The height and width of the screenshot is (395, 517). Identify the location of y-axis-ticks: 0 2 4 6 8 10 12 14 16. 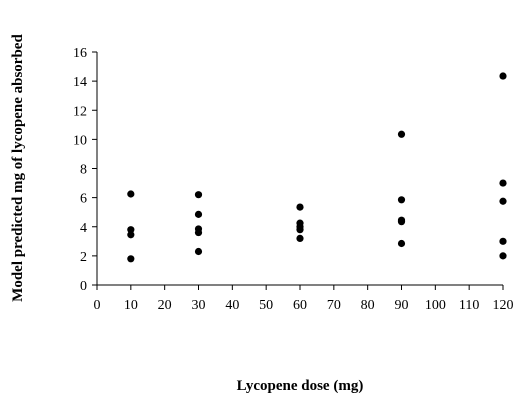
(85, 170).